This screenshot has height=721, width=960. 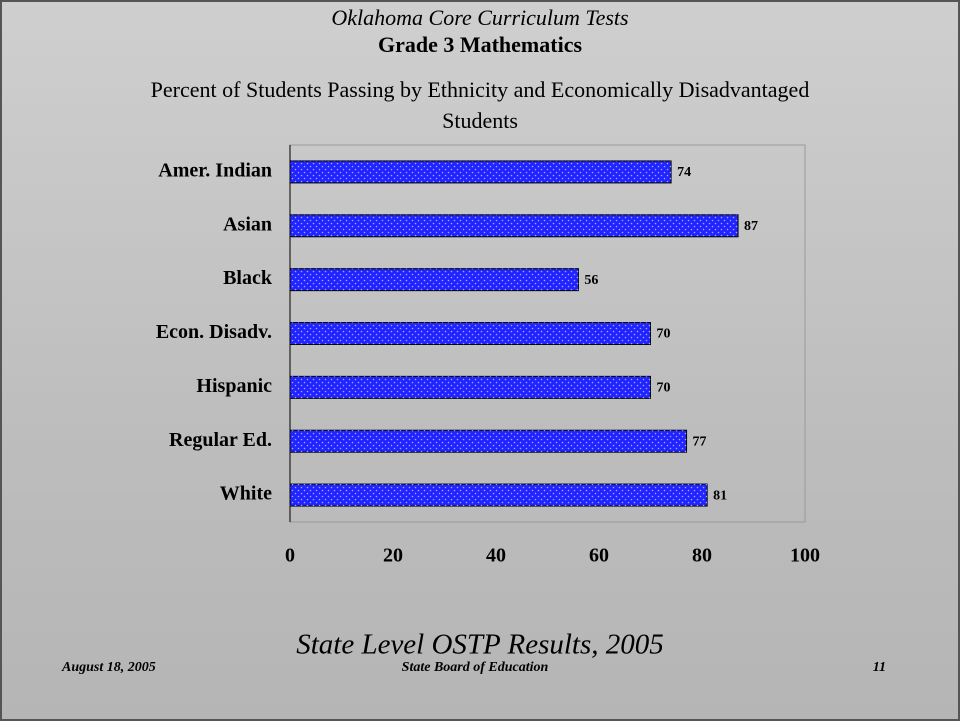 What do you see at coordinates (246, 494) in the screenshot?
I see `y-tick-label: White` at bounding box center [246, 494].